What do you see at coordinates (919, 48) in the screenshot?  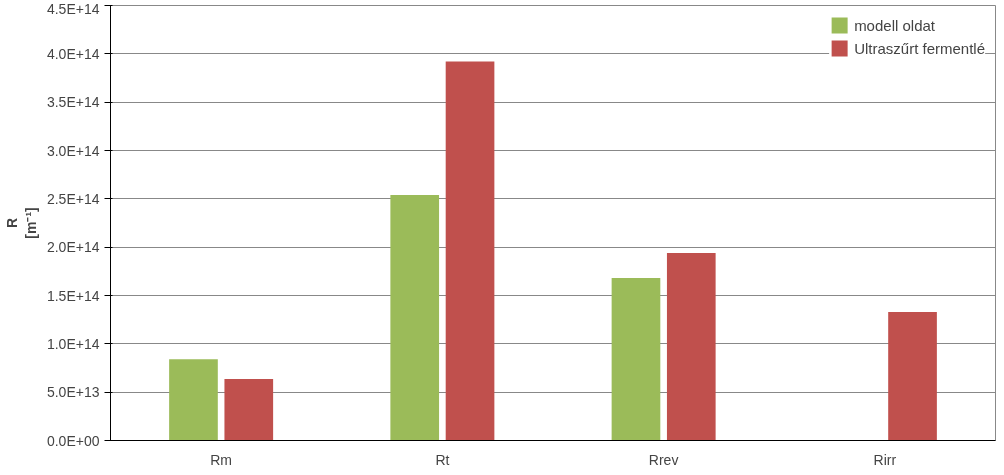 I see `legend-label: Ultraszűrt fermentlé` at bounding box center [919, 48].